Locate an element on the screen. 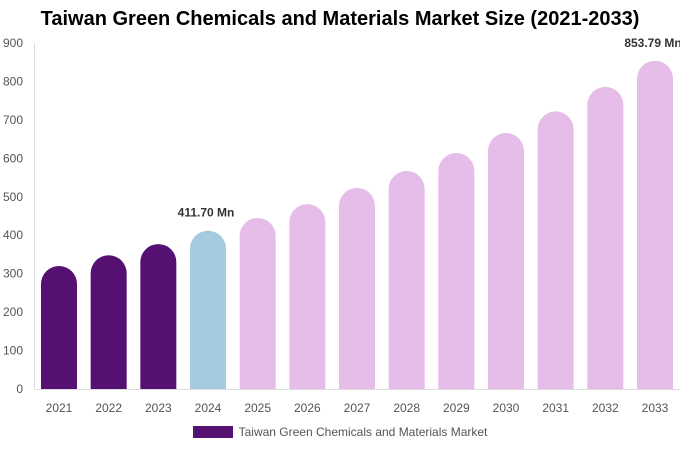 This screenshot has width=680, height=450. bar-2028 is located at coordinates (406, 280).